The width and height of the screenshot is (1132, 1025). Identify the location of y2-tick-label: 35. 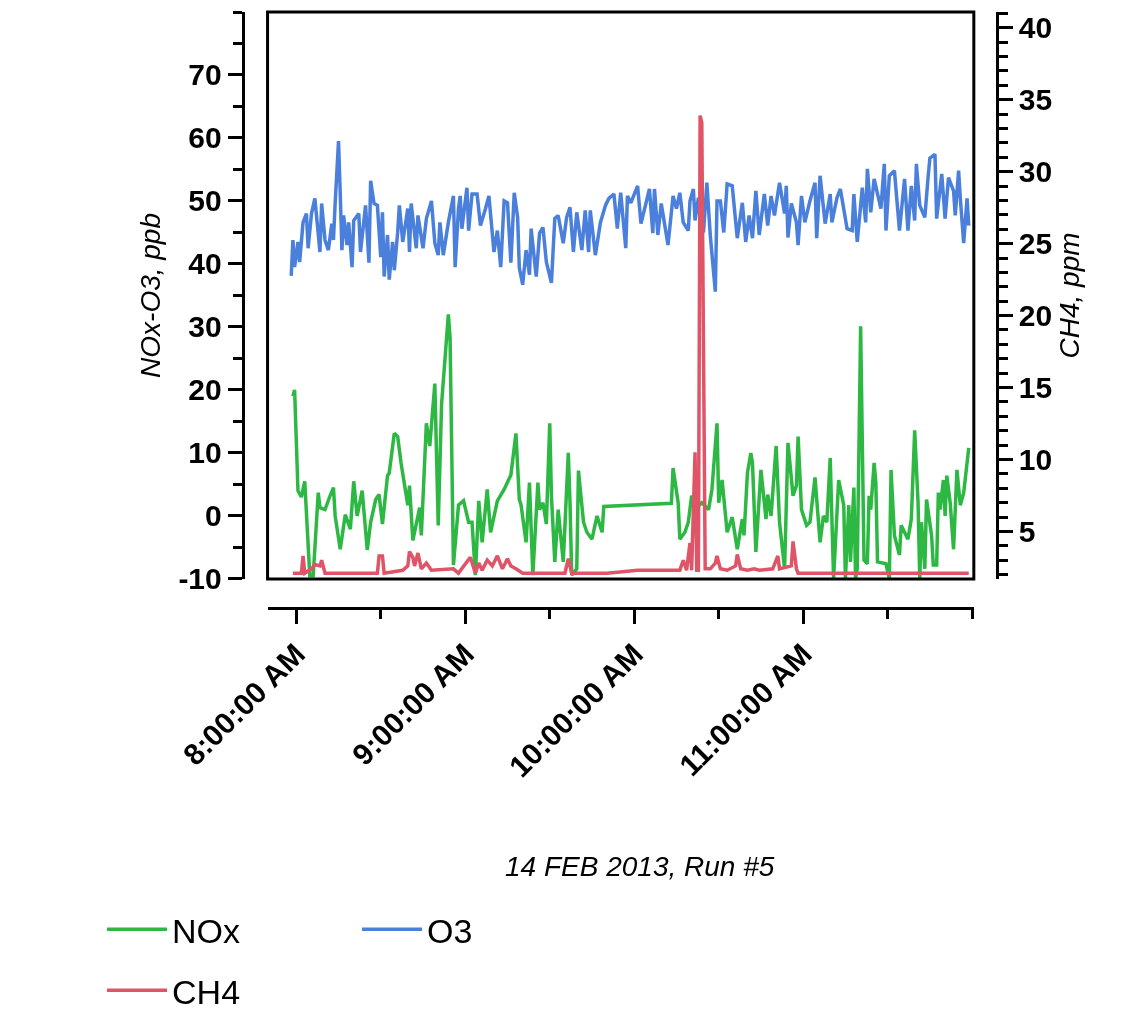
(1035, 100).